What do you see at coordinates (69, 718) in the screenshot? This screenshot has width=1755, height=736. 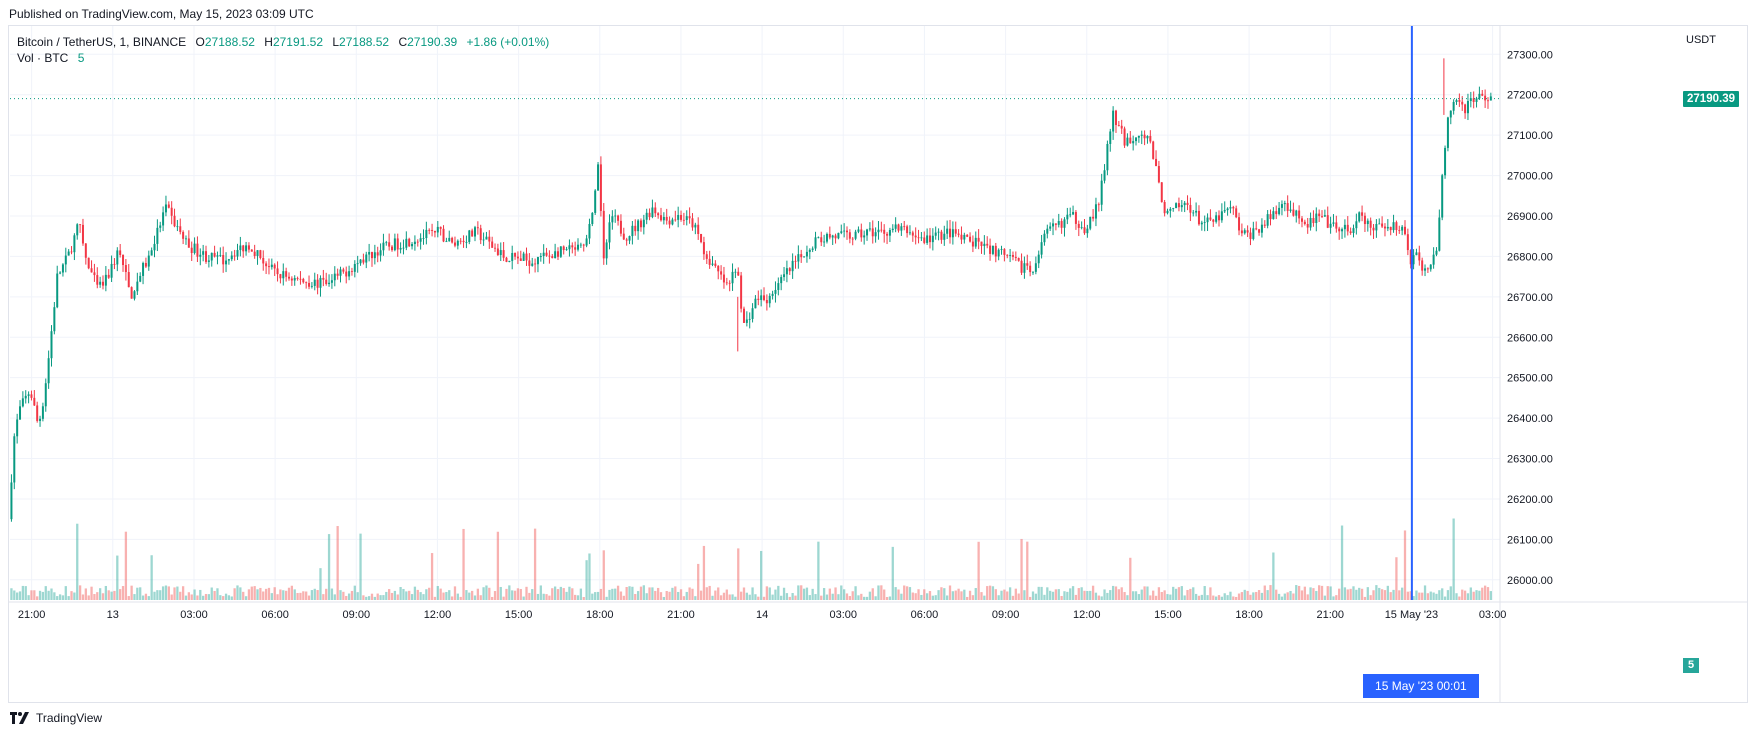 I see `brand-name: TradingView` at bounding box center [69, 718].